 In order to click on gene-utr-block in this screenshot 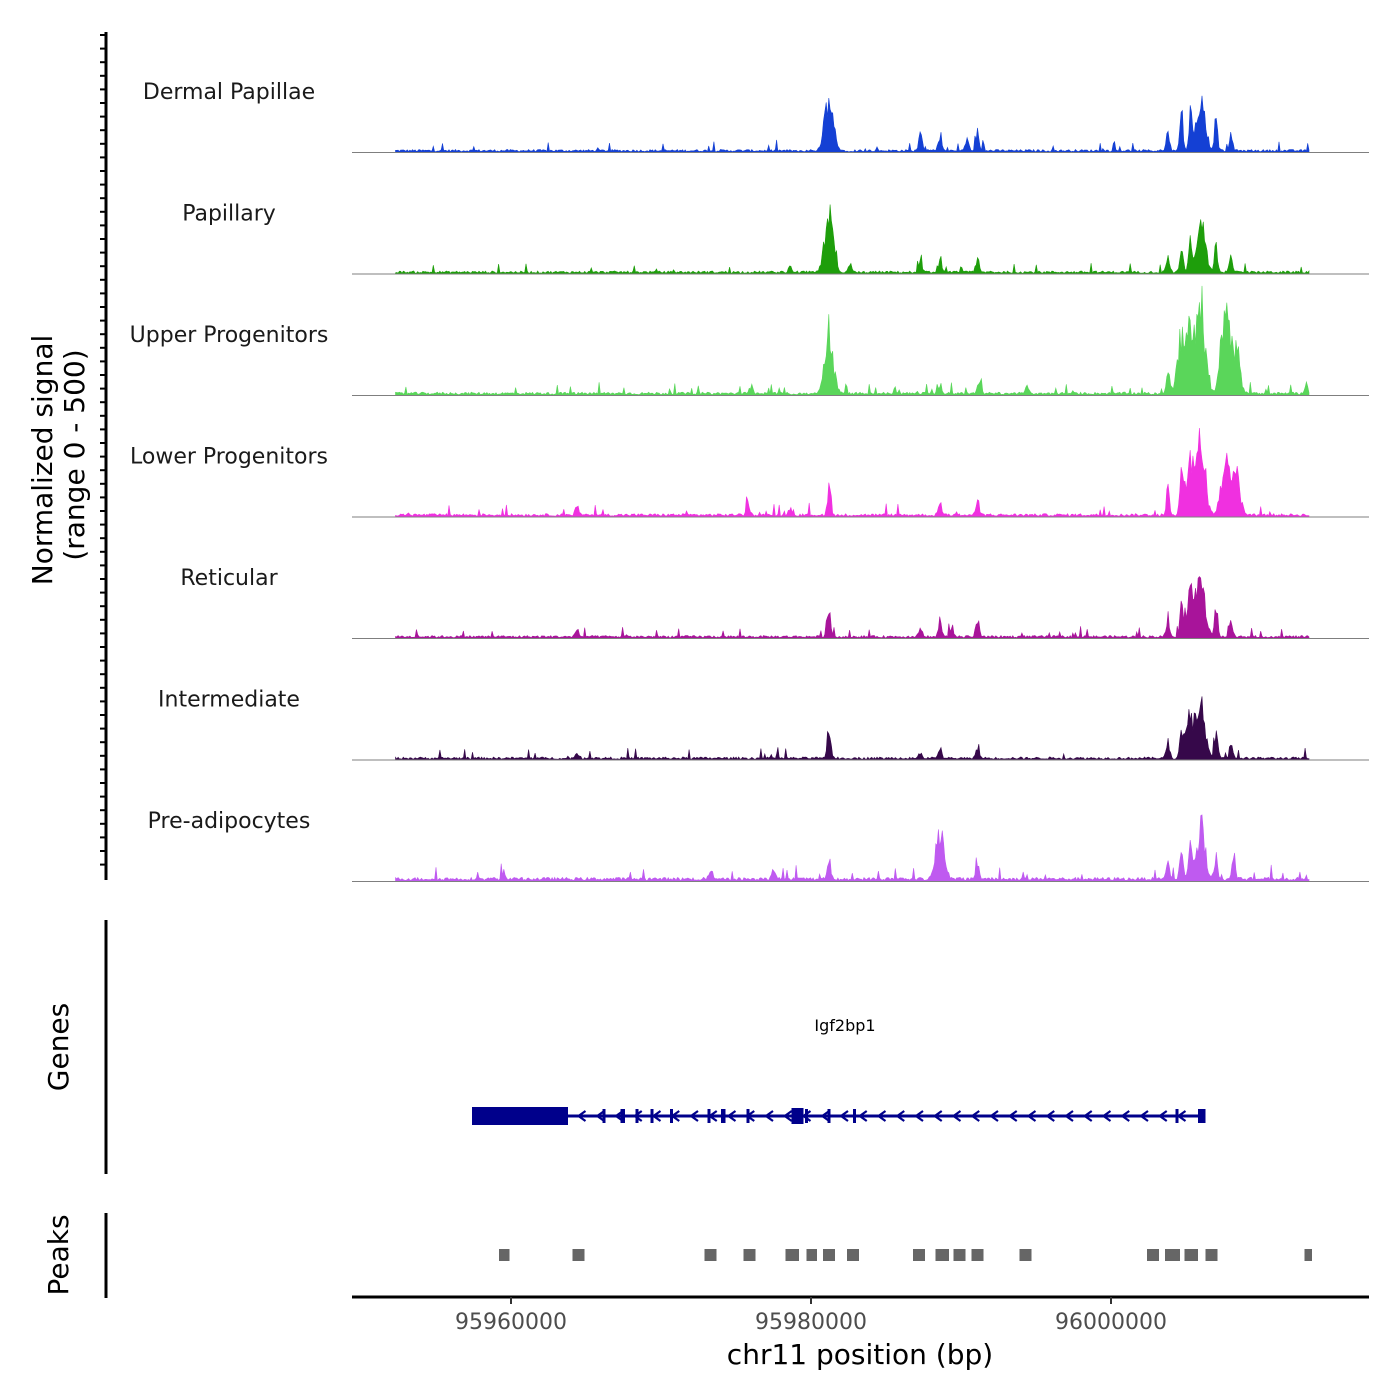, I will do `click(520, 1116)`.